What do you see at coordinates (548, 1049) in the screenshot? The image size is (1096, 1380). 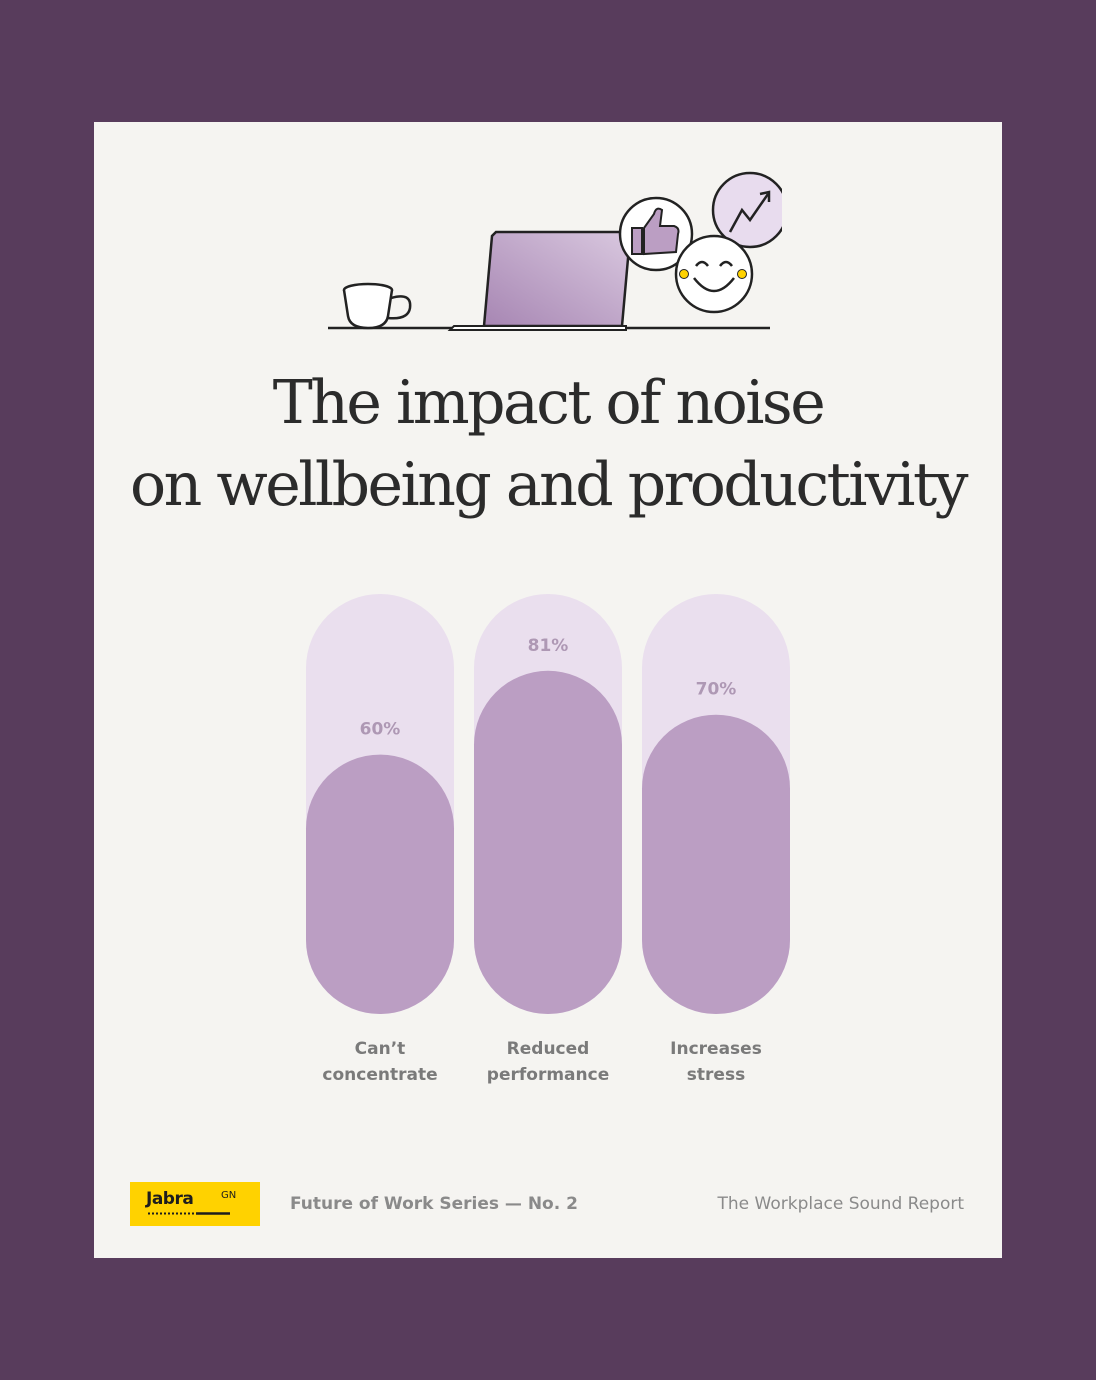 I see `category-label: Reduced` at bounding box center [548, 1049].